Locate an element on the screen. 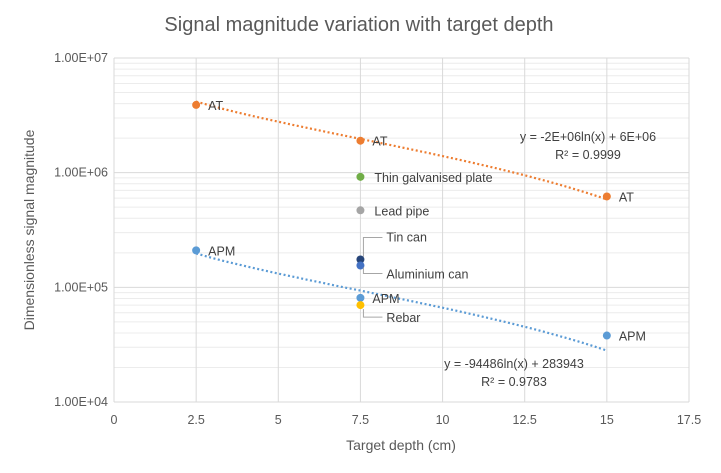 Image resolution: width=721 pixels, height=473 pixels. x-axis-title: Target depth (cm) is located at coordinates (401, 445).